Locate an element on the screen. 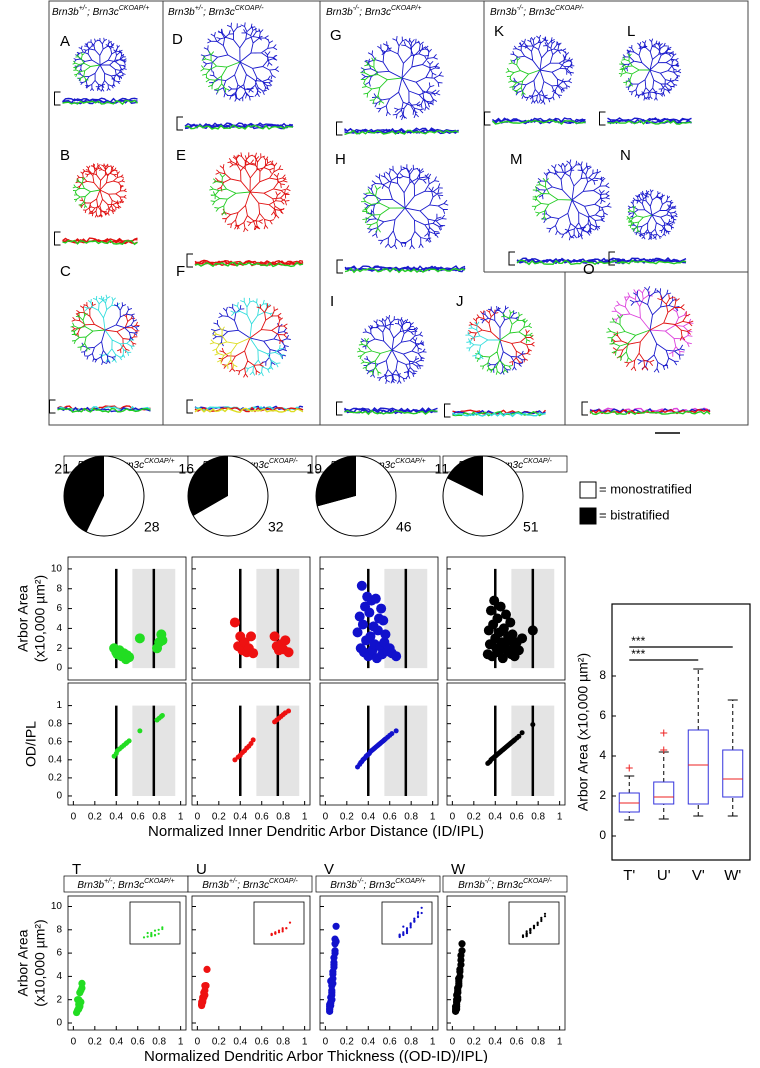 This screenshot has width=760, height=1068. panel-letter: B is located at coordinates (65, 155).